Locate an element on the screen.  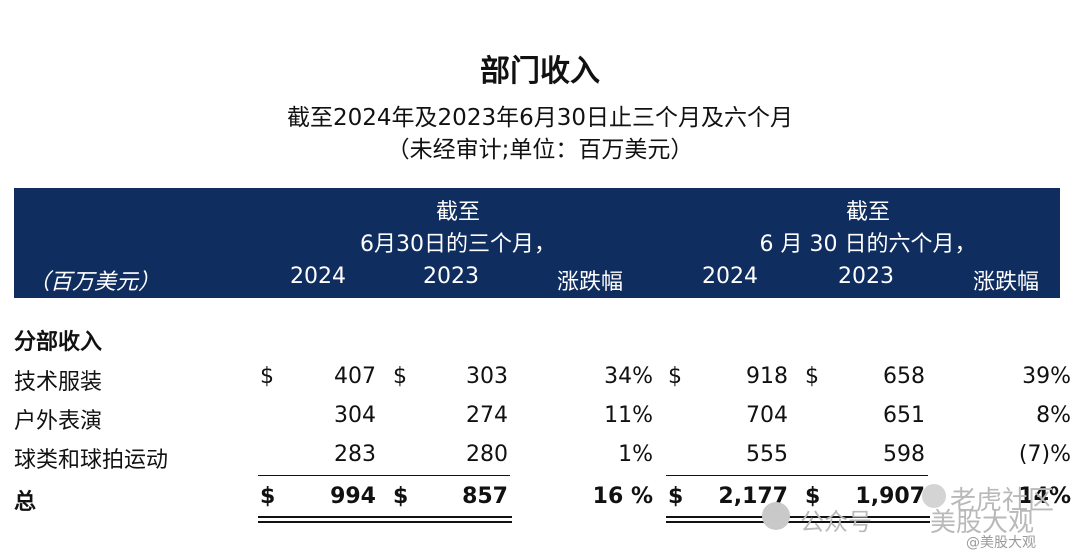
h-change-value: 39% is located at coordinates (1046, 376).